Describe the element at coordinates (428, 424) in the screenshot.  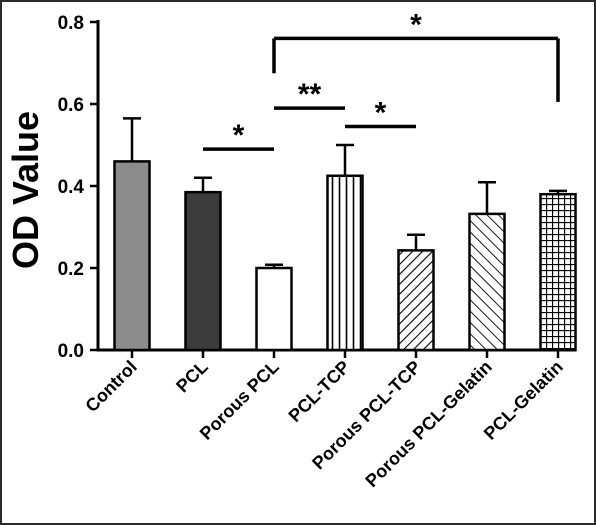
I see `x-tick-label: Porous PCL-Gelatin` at that location.